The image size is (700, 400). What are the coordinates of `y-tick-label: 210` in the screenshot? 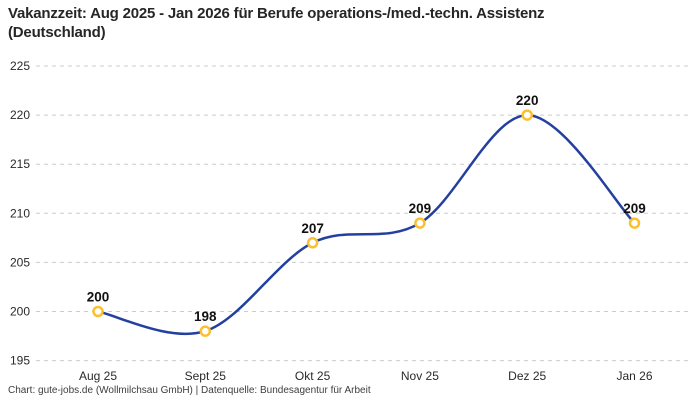 It's located at (20, 213).